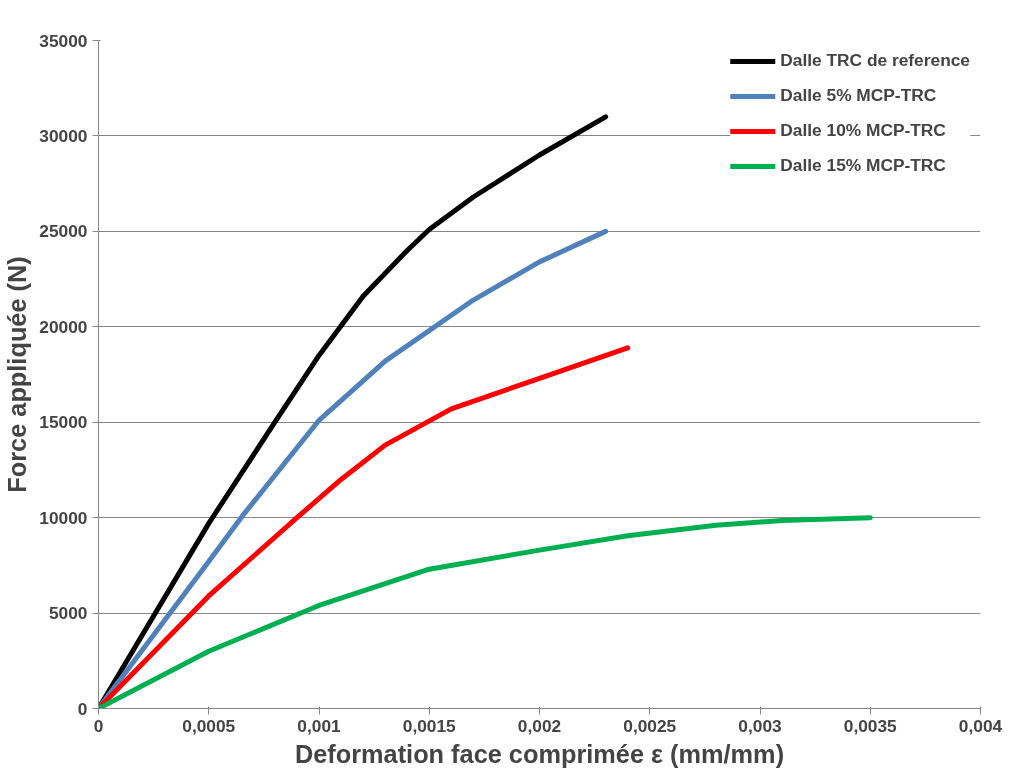  Describe the element at coordinates (63, 231) in the screenshot. I see `y-tick-label: 25000` at that location.